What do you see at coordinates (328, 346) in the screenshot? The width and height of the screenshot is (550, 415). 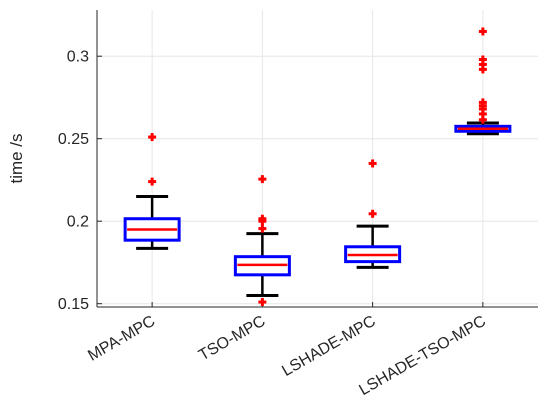 I see `x-tick-label: LSHADE-MPC` at bounding box center [328, 346].